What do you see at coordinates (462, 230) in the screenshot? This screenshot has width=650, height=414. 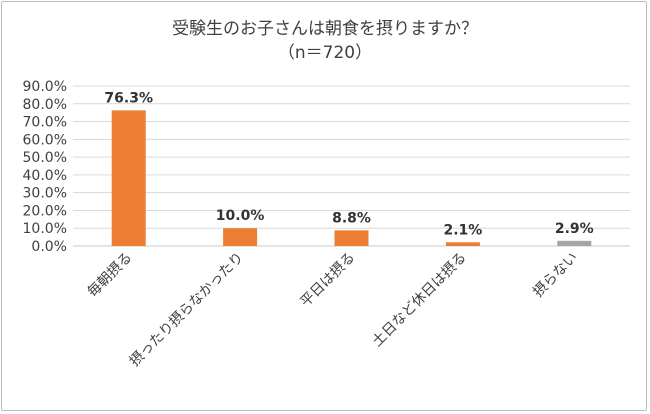 I see `data-label: 2.1%` at bounding box center [462, 230].